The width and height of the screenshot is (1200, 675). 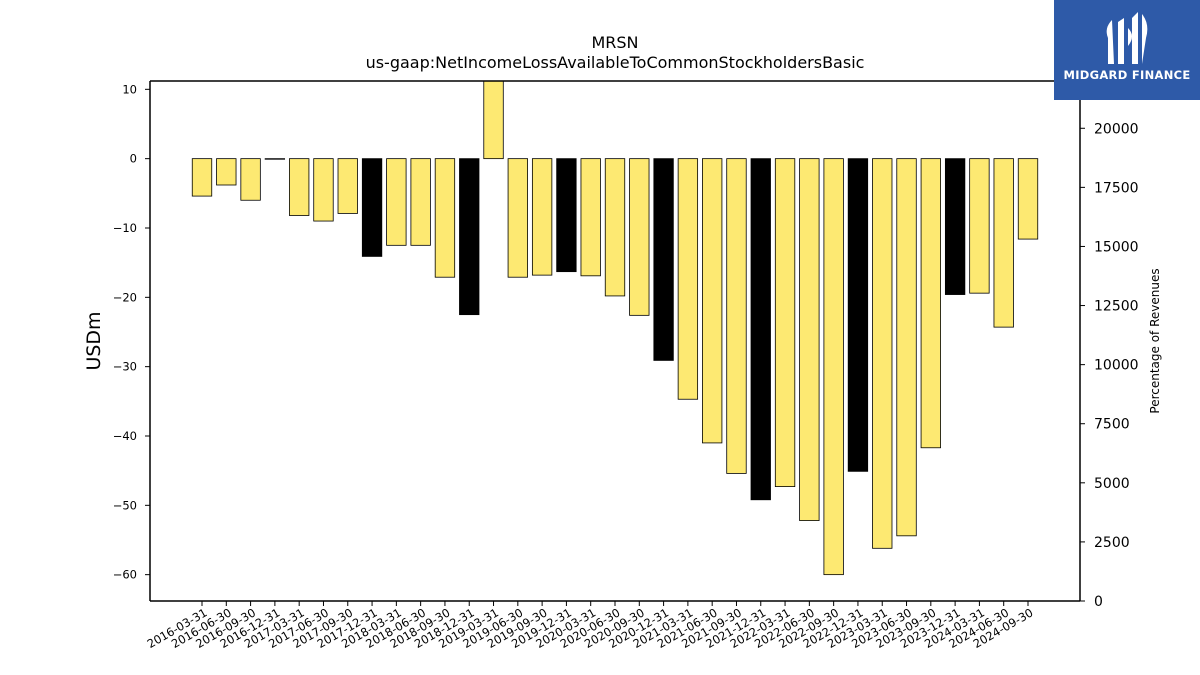 What do you see at coordinates (129, 89) in the screenshot?
I see `y-tick-label: 10` at bounding box center [129, 89].